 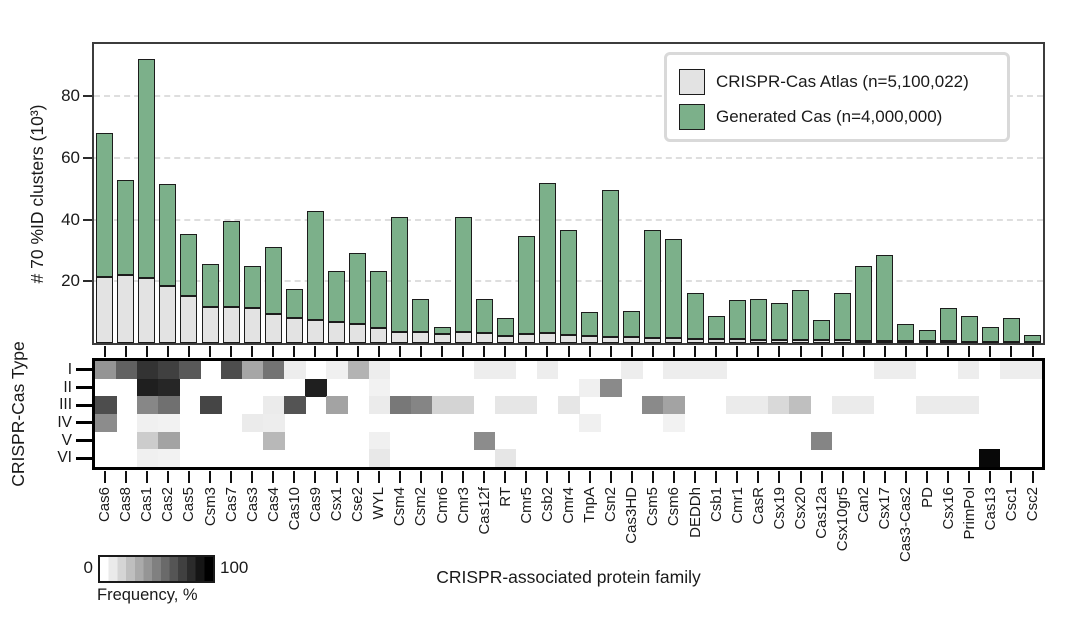 I want to click on legend-item-atlas: CRISPR-Cas Atlas (n=5,100,022), so click(x=843, y=81).